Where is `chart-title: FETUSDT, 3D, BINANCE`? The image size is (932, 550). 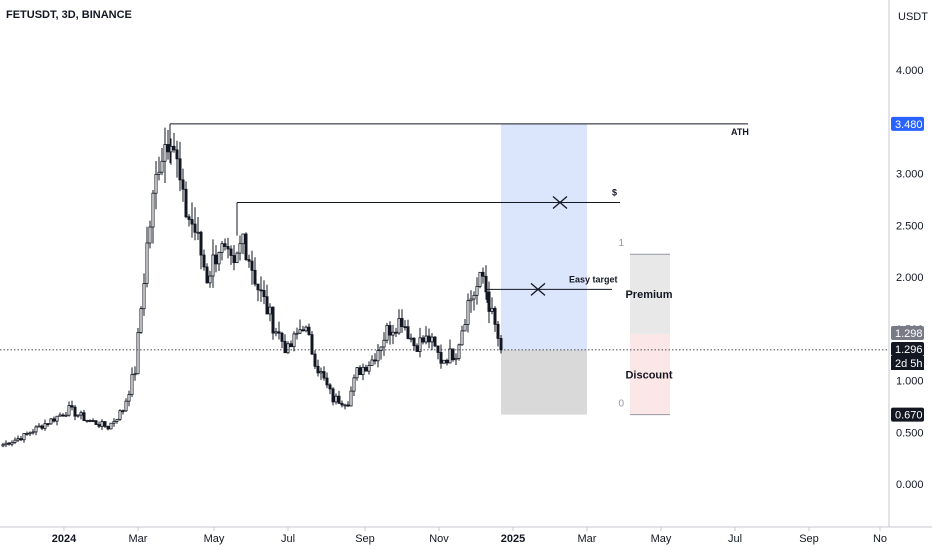
chart-title: FETUSDT, 3D, BINANCE is located at coordinates (69, 15).